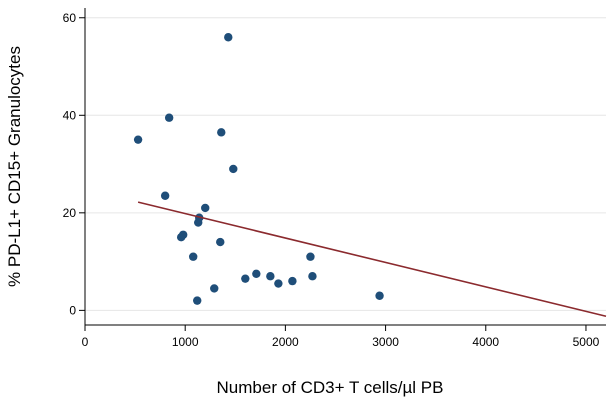 Image resolution: width=608 pixels, height=401 pixels. Describe the element at coordinates (185, 342) in the screenshot. I see `x-tick-label: 1000` at that location.